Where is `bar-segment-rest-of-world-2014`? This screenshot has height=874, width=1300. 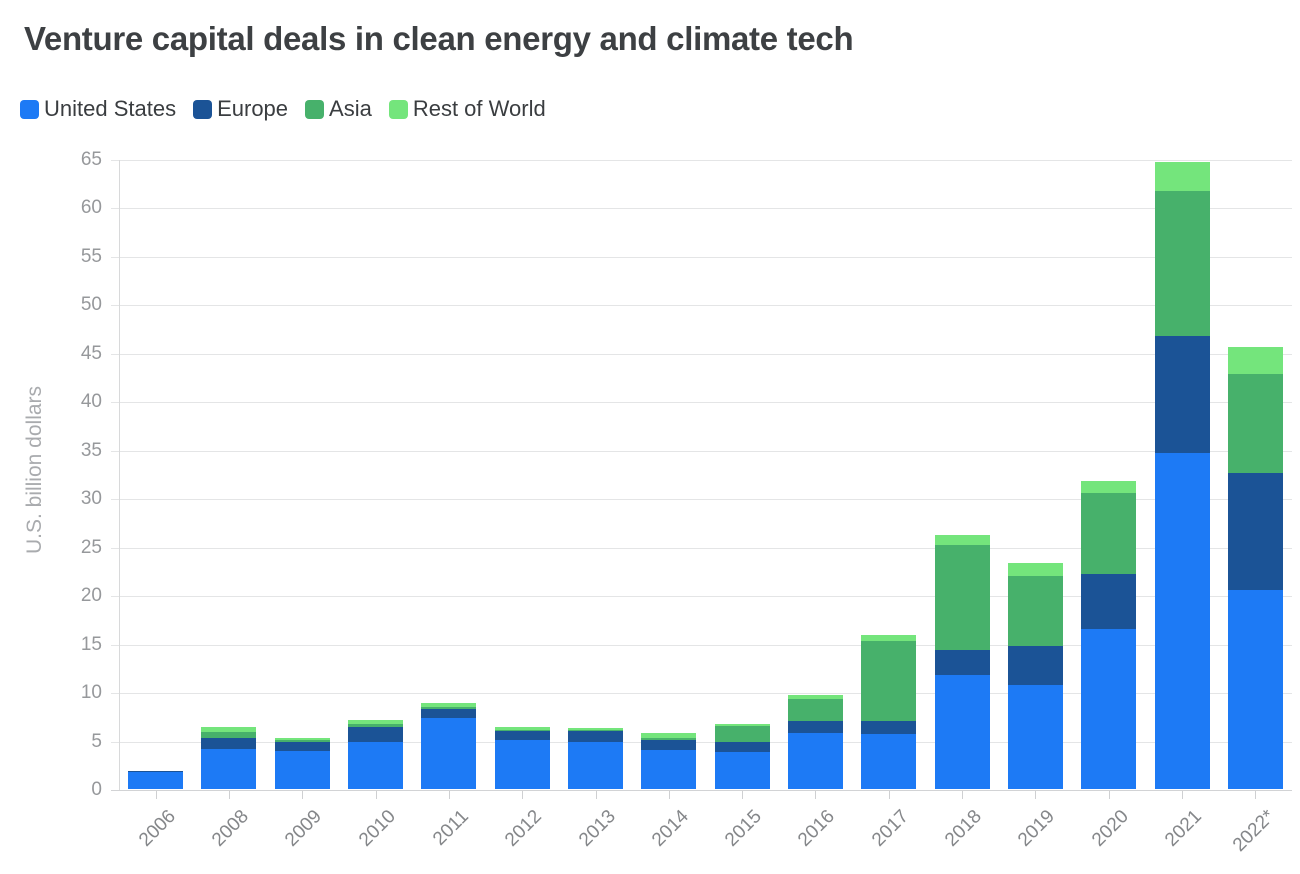 bar-segment-rest-of-world-2014 is located at coordinates (669, 735).